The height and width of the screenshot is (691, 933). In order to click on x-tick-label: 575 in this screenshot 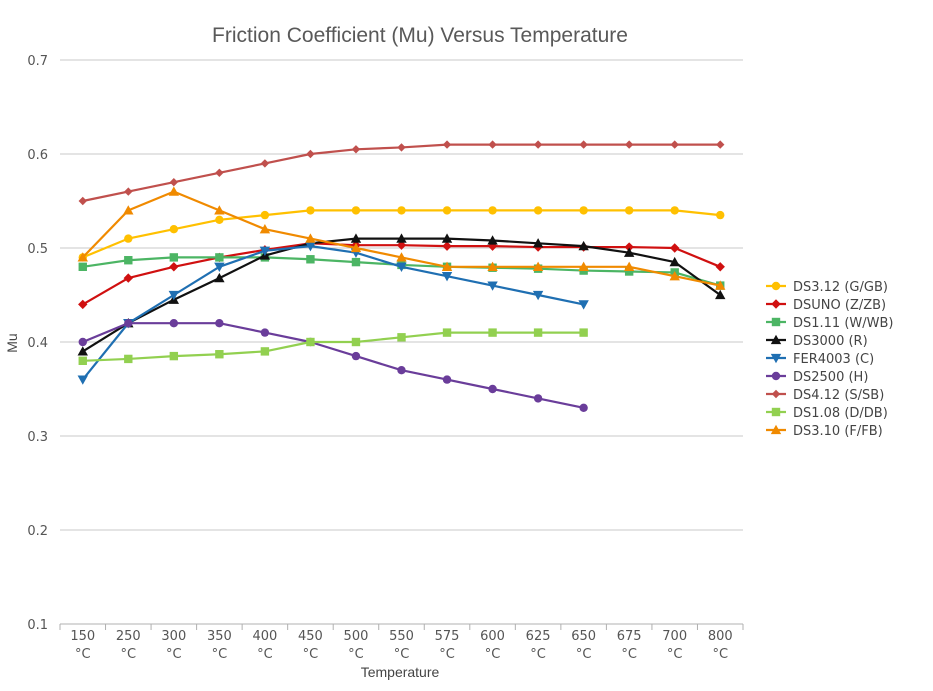, I will do `click(447, 636)`.